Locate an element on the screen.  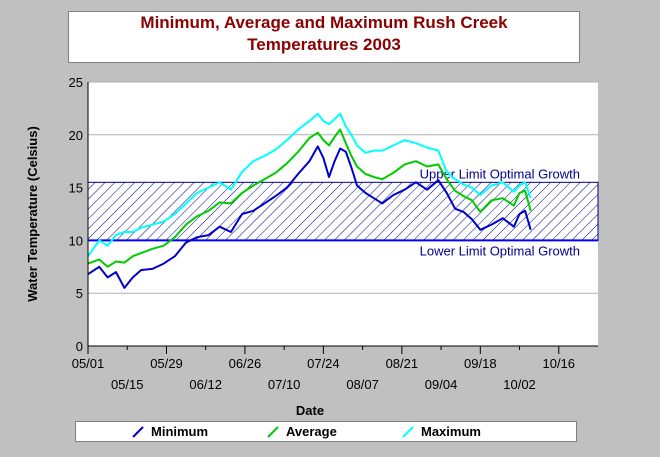
y-tick-label: 10 is located at coordinates (76, 240).